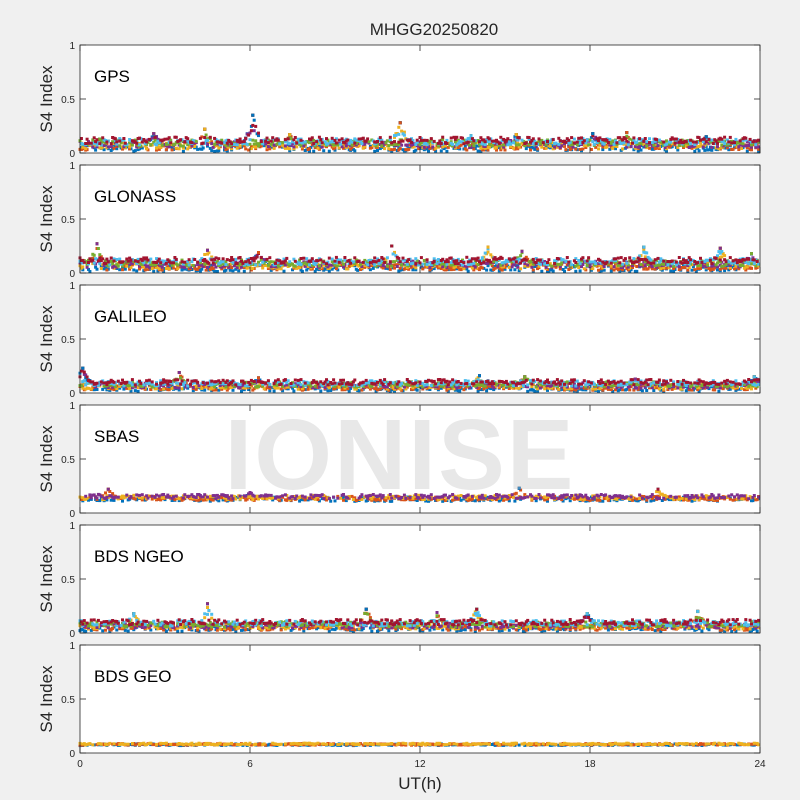 The height and width of the screenshot is (800, 800). I want to click on y-axis-label: S4 Index, so click(46, 219).